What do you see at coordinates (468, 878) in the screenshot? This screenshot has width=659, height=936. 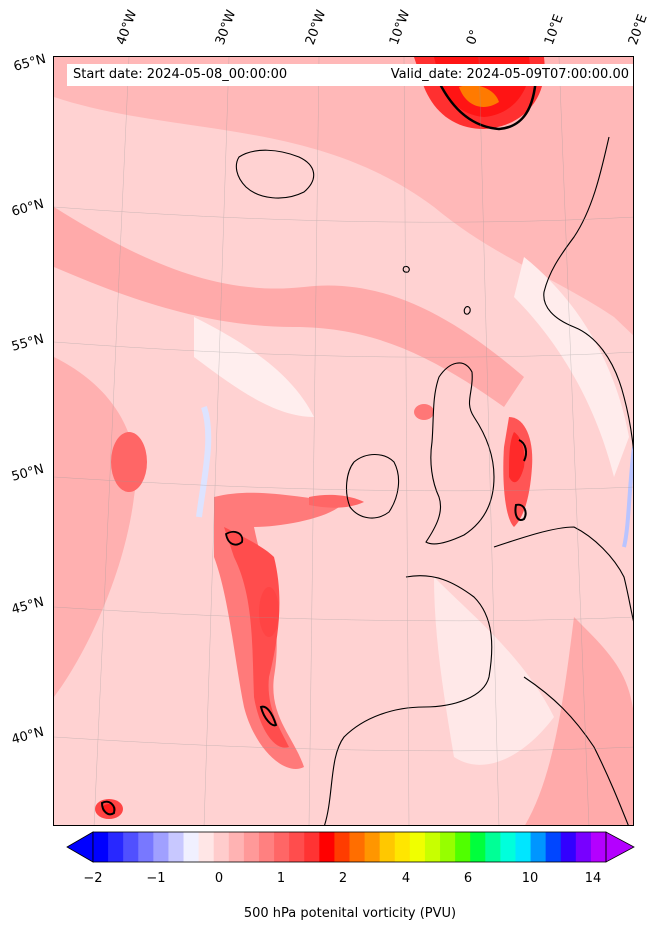 I see `colorbar-tick-6: 6` at bounding box center [468, 878].